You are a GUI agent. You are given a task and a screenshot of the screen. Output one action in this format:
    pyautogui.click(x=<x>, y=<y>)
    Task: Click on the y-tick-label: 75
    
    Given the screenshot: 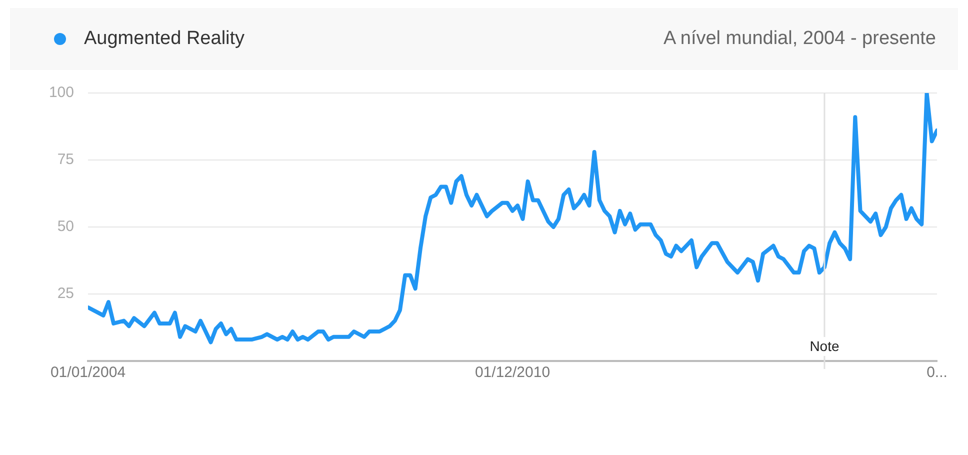 What is the action you would take?
    pyautogui.click(x=65, y=159)
    